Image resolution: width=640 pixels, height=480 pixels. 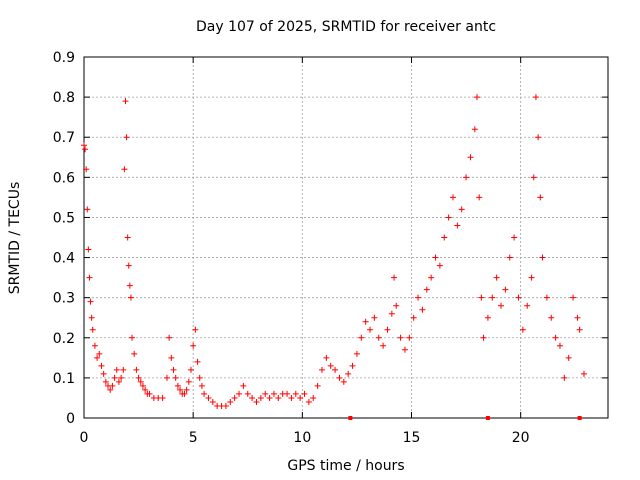 What do you see at coordinates (302, 438) in the screenshot?
I see `x-tick-label: 10` at bounding box center [302, 438].